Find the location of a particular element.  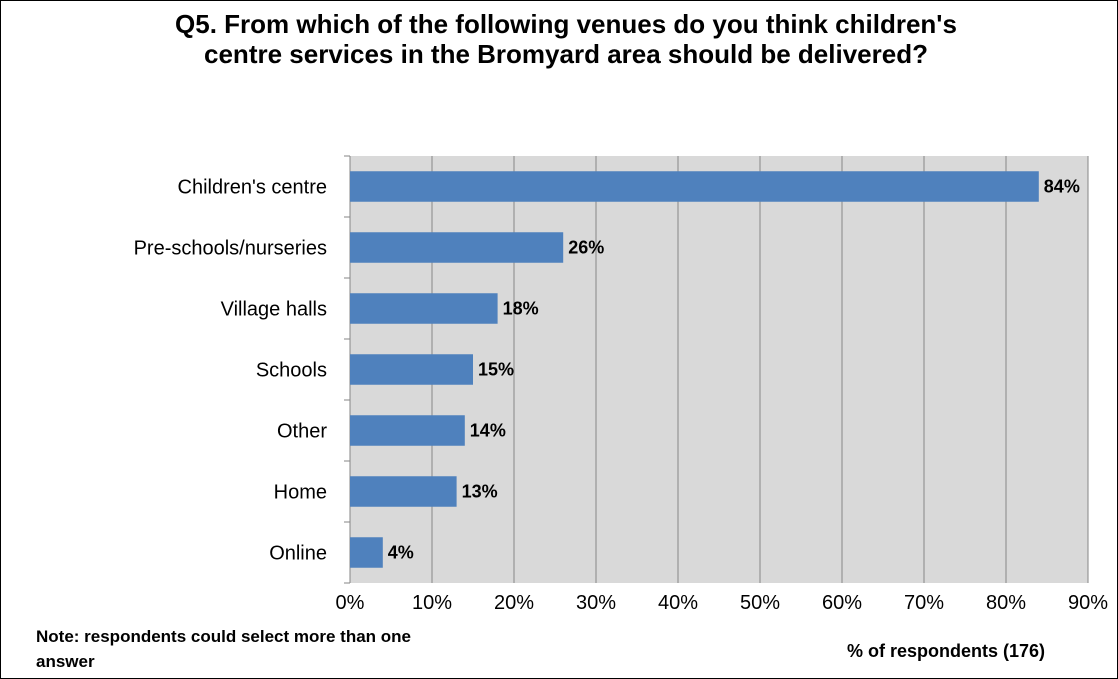

x-tick-label: 50% is located at coordinates (760, 603).